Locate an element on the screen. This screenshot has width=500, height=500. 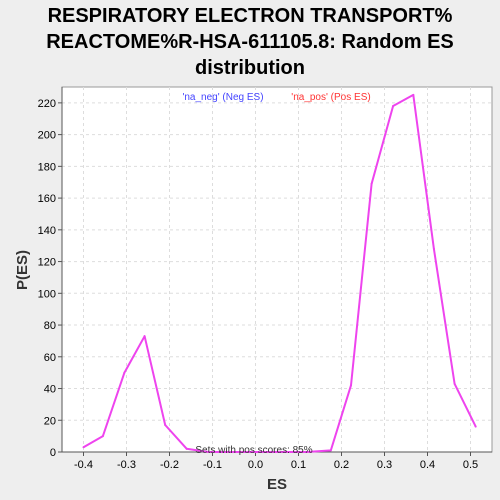
chart-title-line-3: distribution is located at coordinates (250, 68).